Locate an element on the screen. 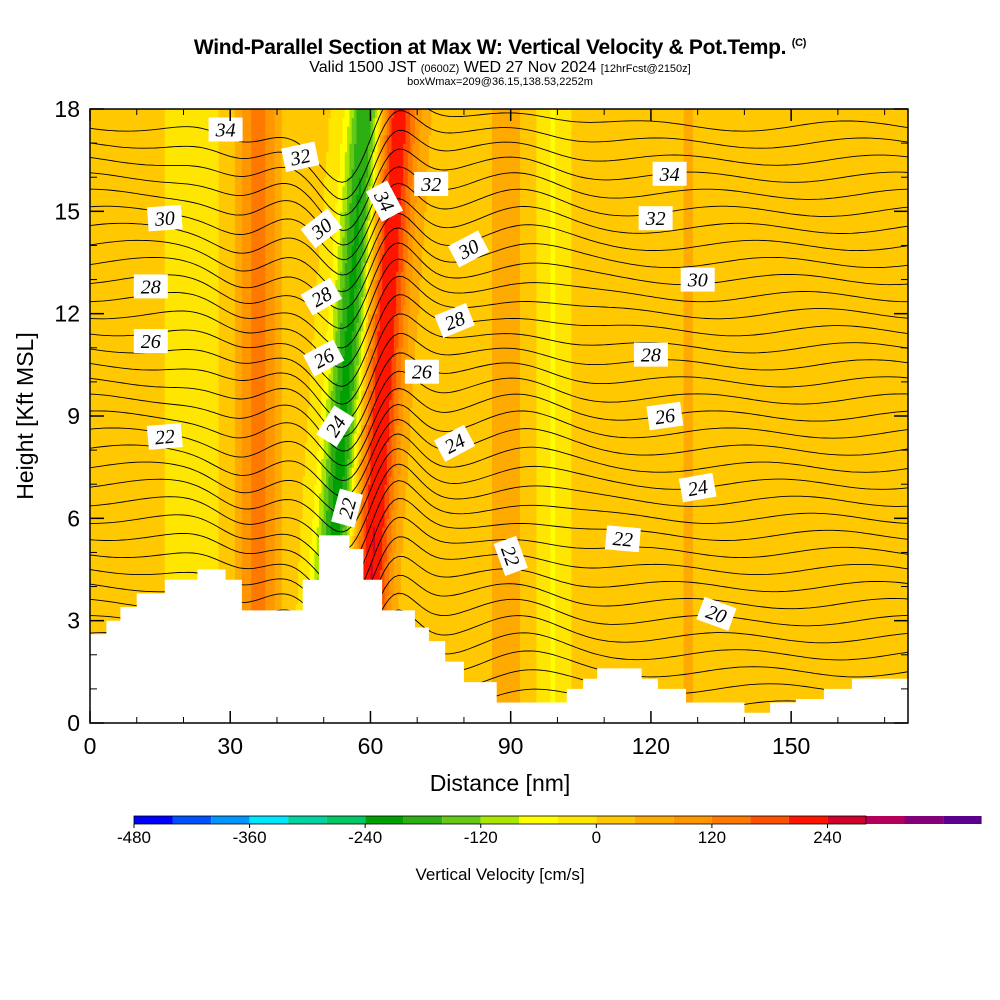 This screenshot has height=1000, width=1000. contour-label: 30 is located at coordinates (468, 249).